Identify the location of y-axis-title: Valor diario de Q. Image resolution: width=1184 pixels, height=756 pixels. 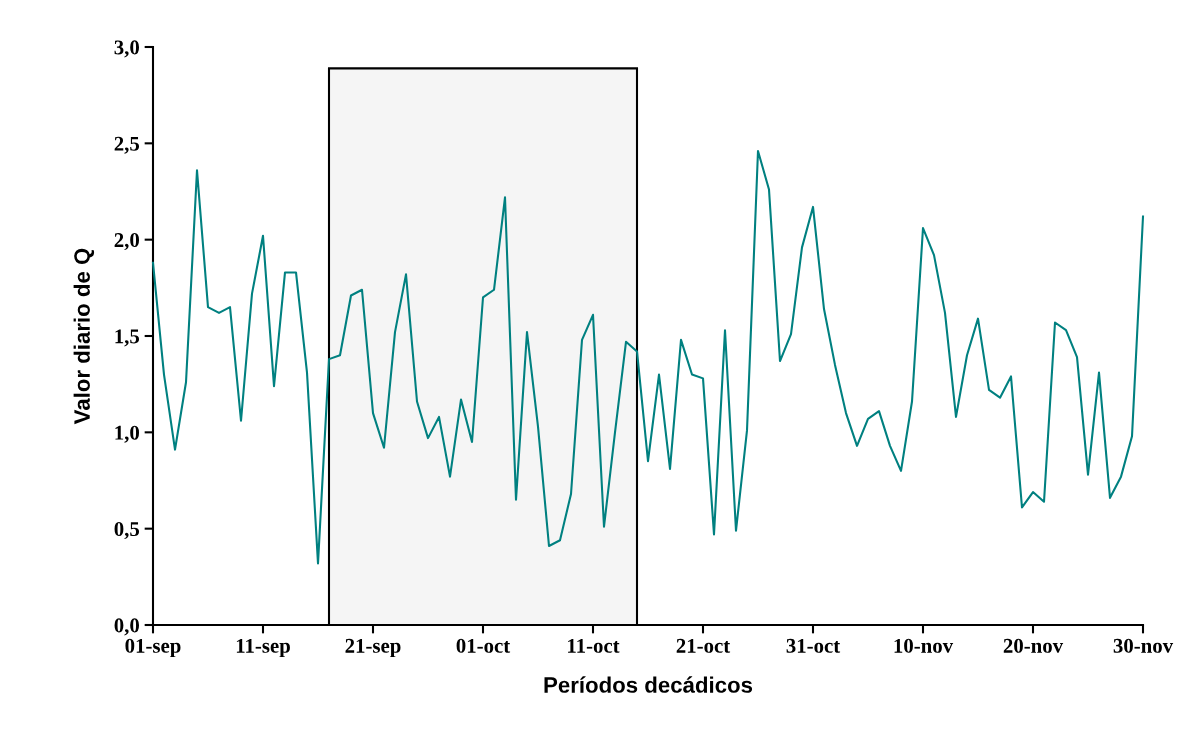
(84, 336).